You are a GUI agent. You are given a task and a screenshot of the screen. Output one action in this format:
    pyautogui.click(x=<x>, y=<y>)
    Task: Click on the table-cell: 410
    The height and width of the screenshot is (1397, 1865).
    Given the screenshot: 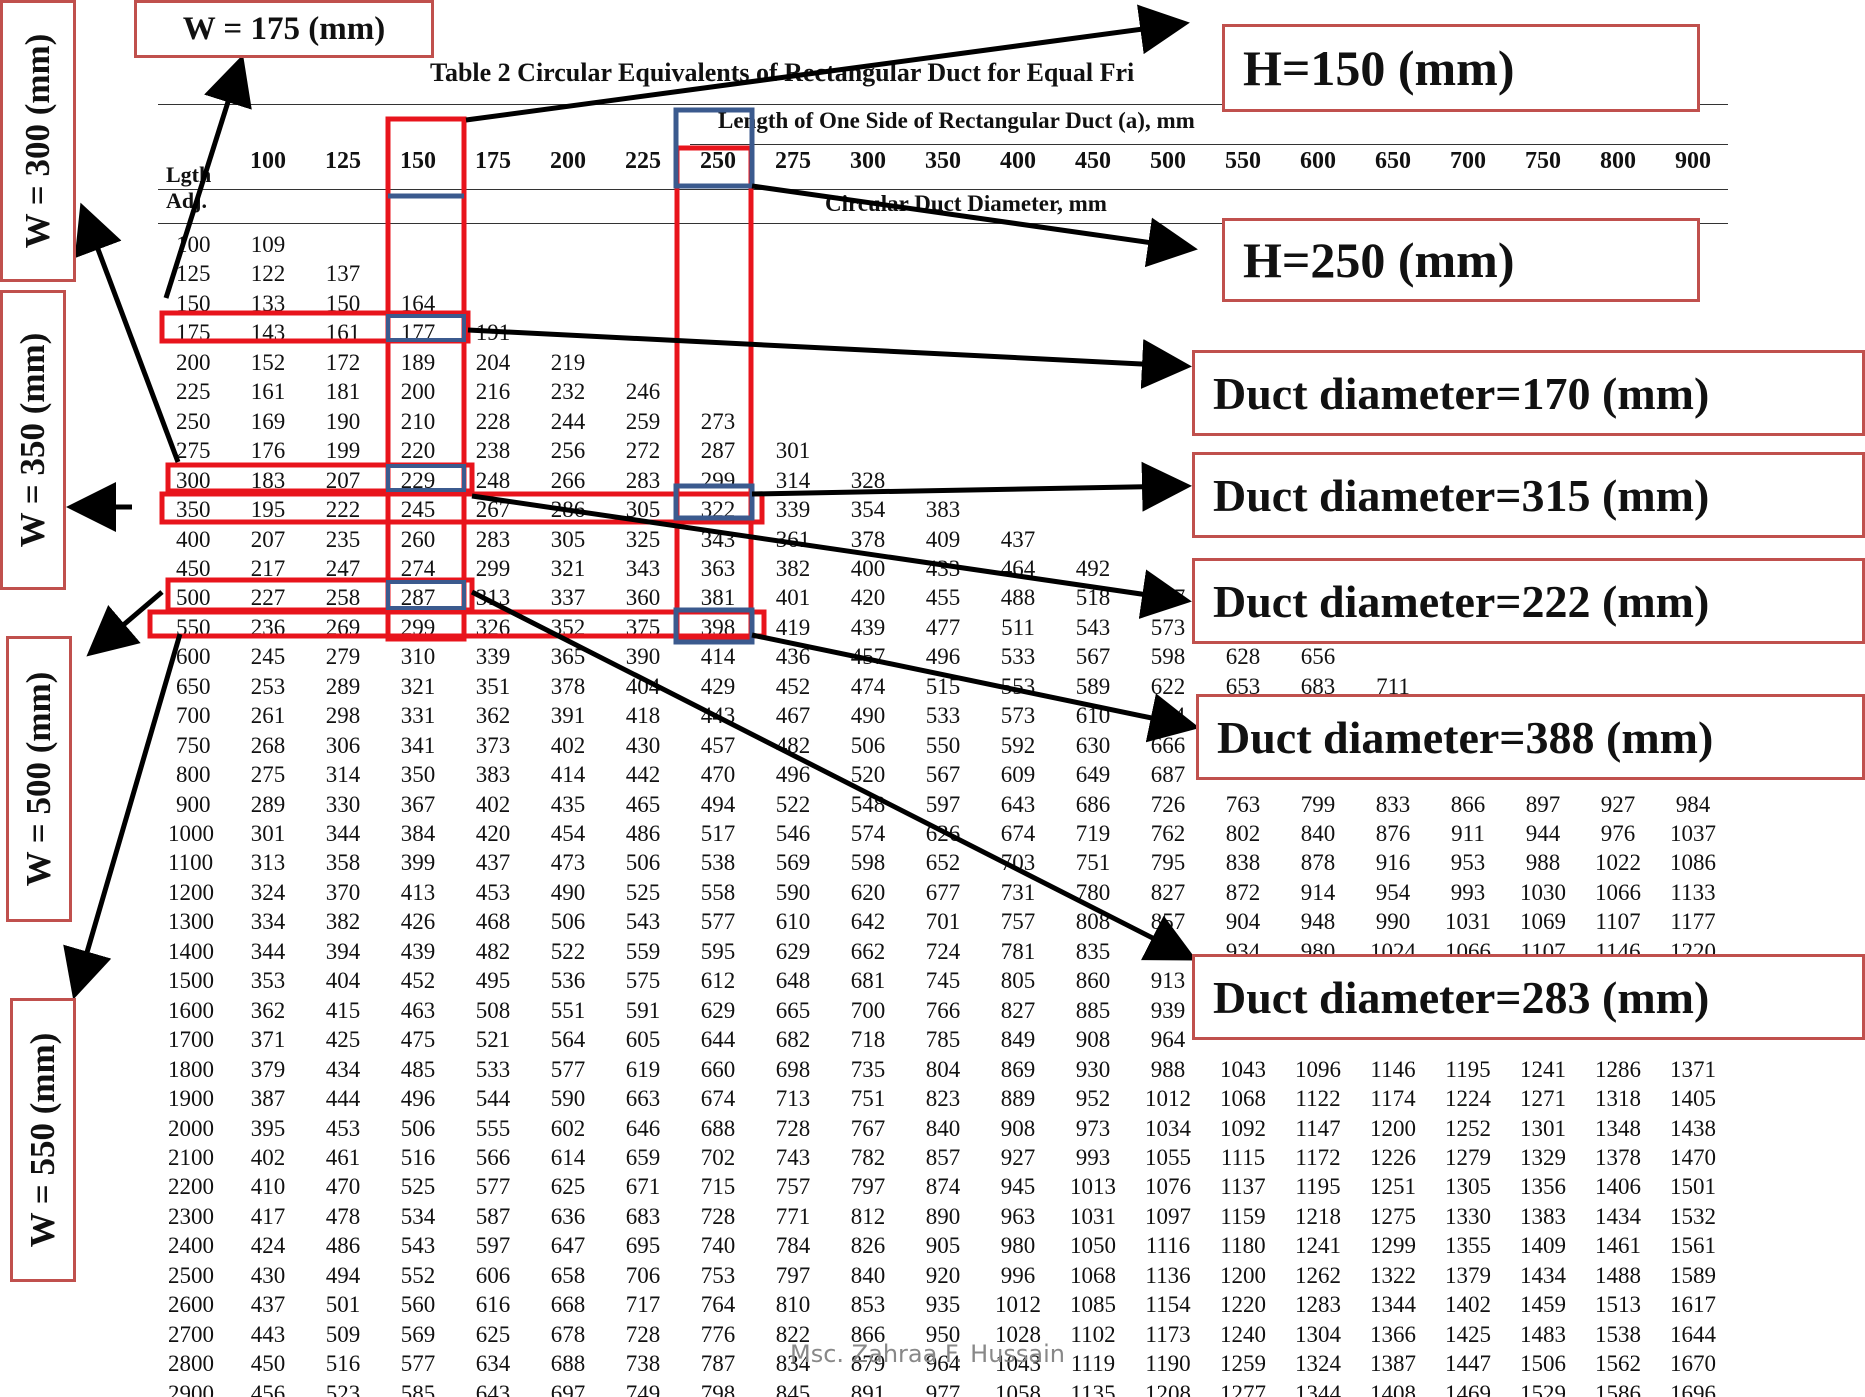 What is the action you would take?
    pyautogui.click(x=268, y=1187)
    